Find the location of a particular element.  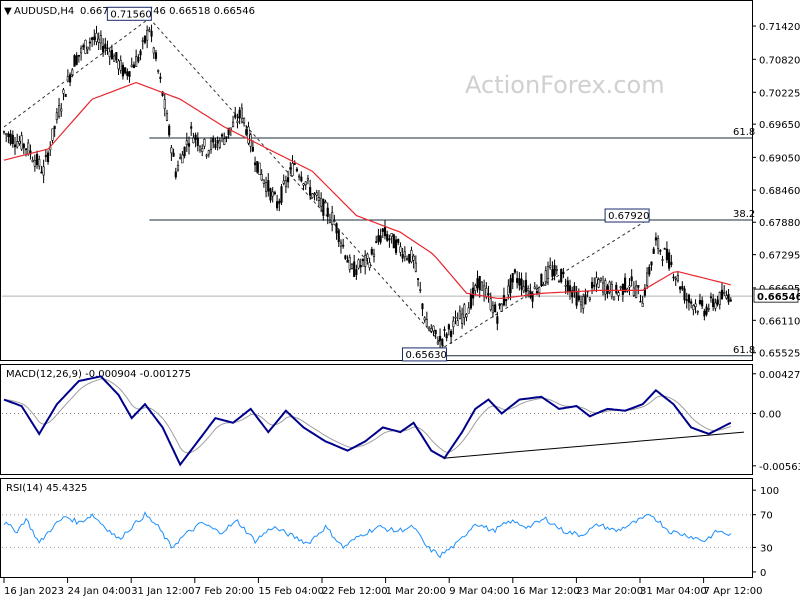

symbol-label: AUDUSD,H4 is located at coordinates (44, 11).